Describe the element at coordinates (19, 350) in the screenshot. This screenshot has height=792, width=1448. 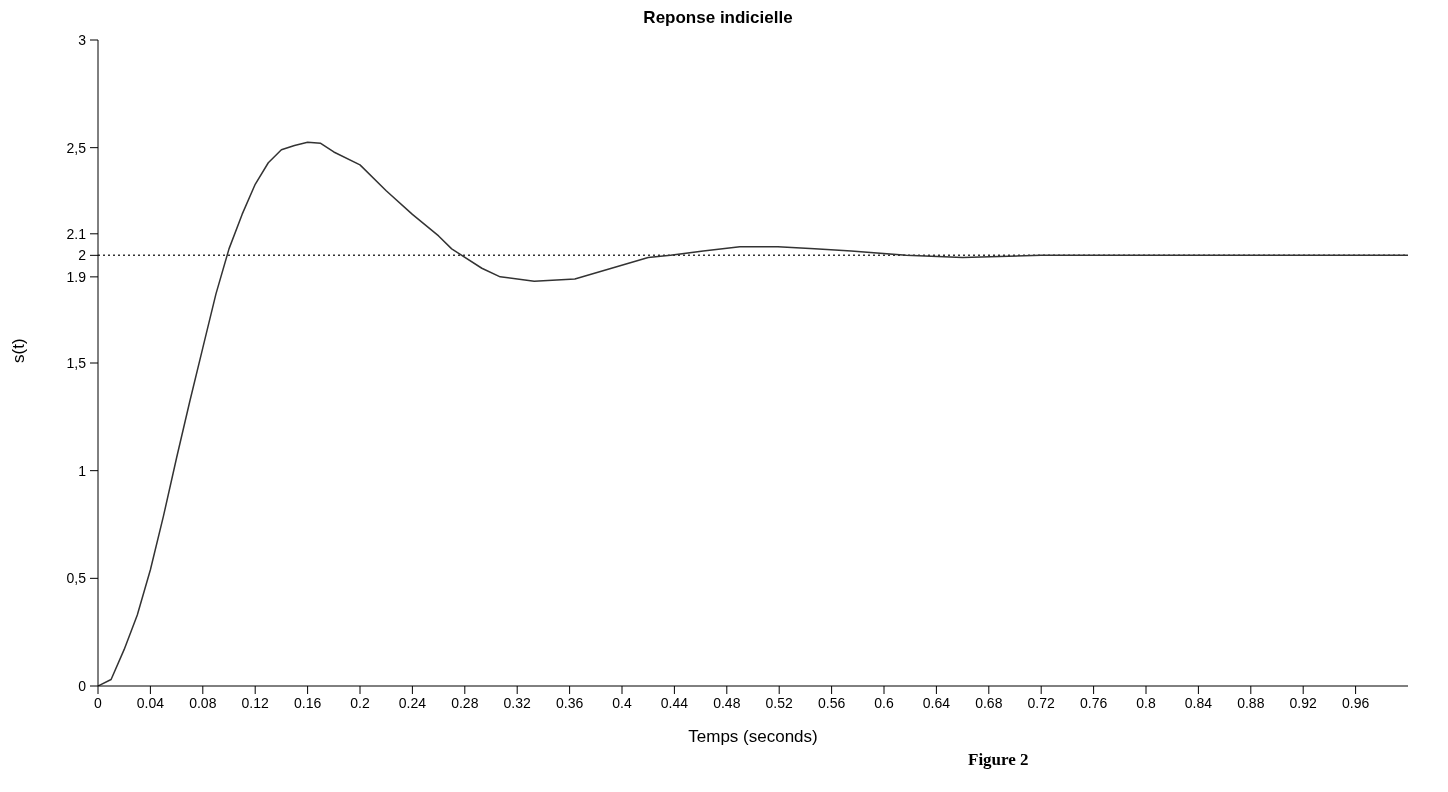
I see `y-axis-title: s(t)` at that location.